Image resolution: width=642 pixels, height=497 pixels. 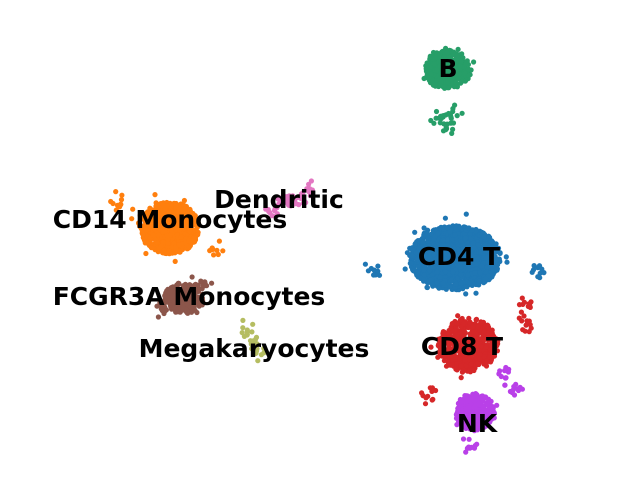 What do you see at coordinates (189, 296) in the screenshot?
I see `cluster-label-fcgr3a-monocytes: FCGR3A Monocytes` at bounding box center [189, 296].